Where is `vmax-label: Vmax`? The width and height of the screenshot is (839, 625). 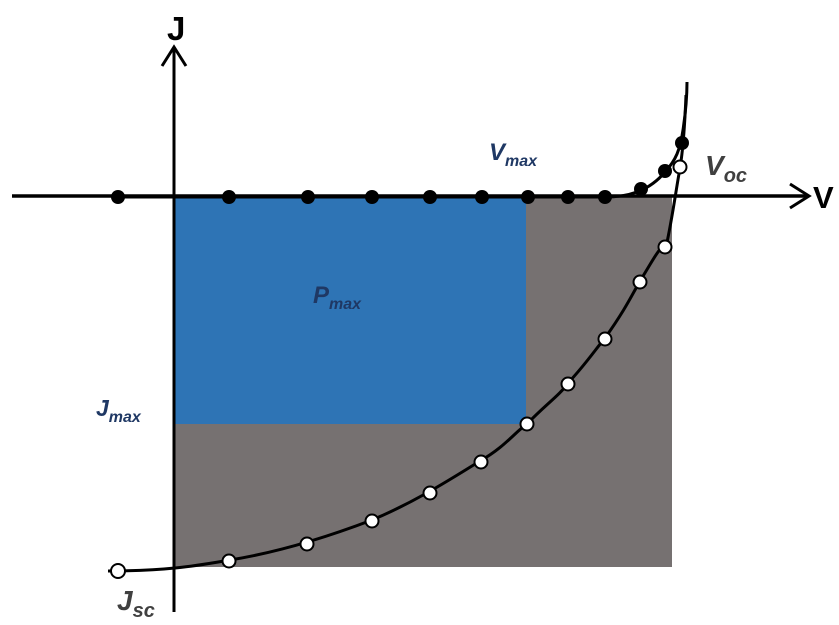 vmax-label: Vmax is located at coordinates (513, 154).